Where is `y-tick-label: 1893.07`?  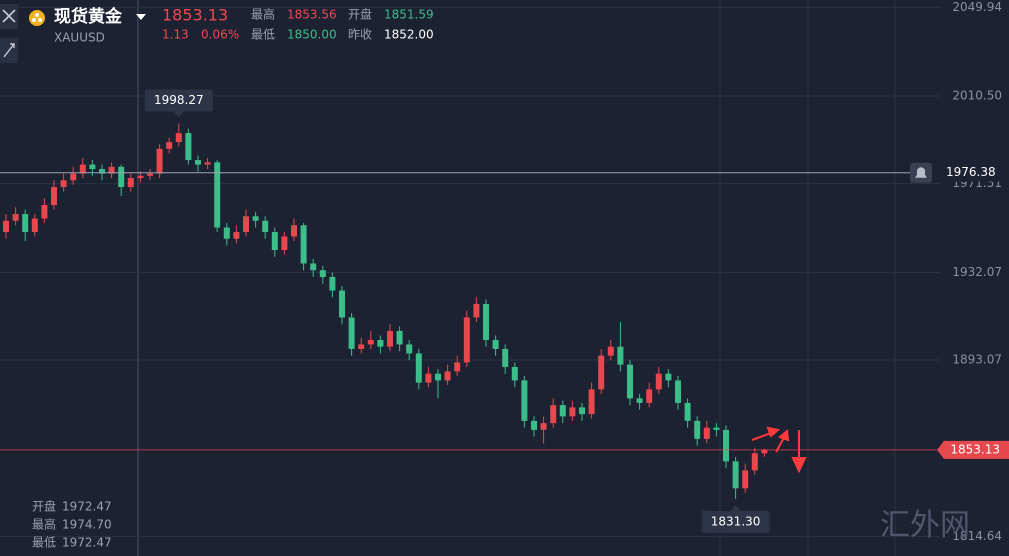 y-tick-label: 1893.07 is located at coordinates (977, 360).